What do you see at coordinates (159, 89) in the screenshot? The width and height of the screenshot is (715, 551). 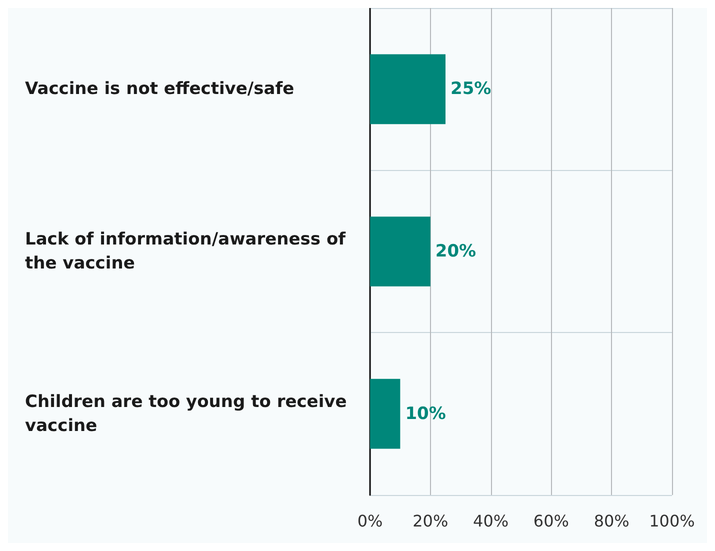 I see `y-tick-label: Vaccine is not effective/safe` at bounding box center [159, 89].